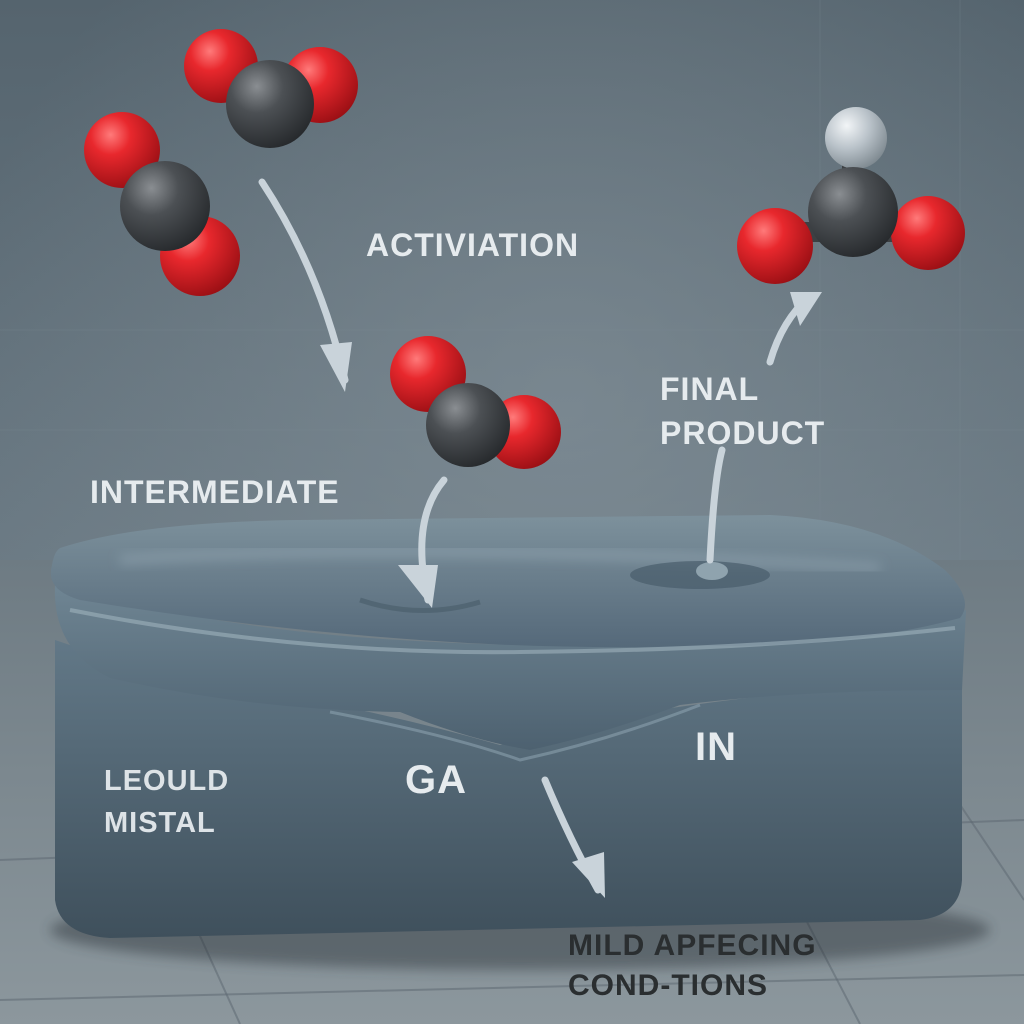  Describe the element at coordinates (709, 389) in the screenshot. I see `label-final-line1: FINAL` at that location.